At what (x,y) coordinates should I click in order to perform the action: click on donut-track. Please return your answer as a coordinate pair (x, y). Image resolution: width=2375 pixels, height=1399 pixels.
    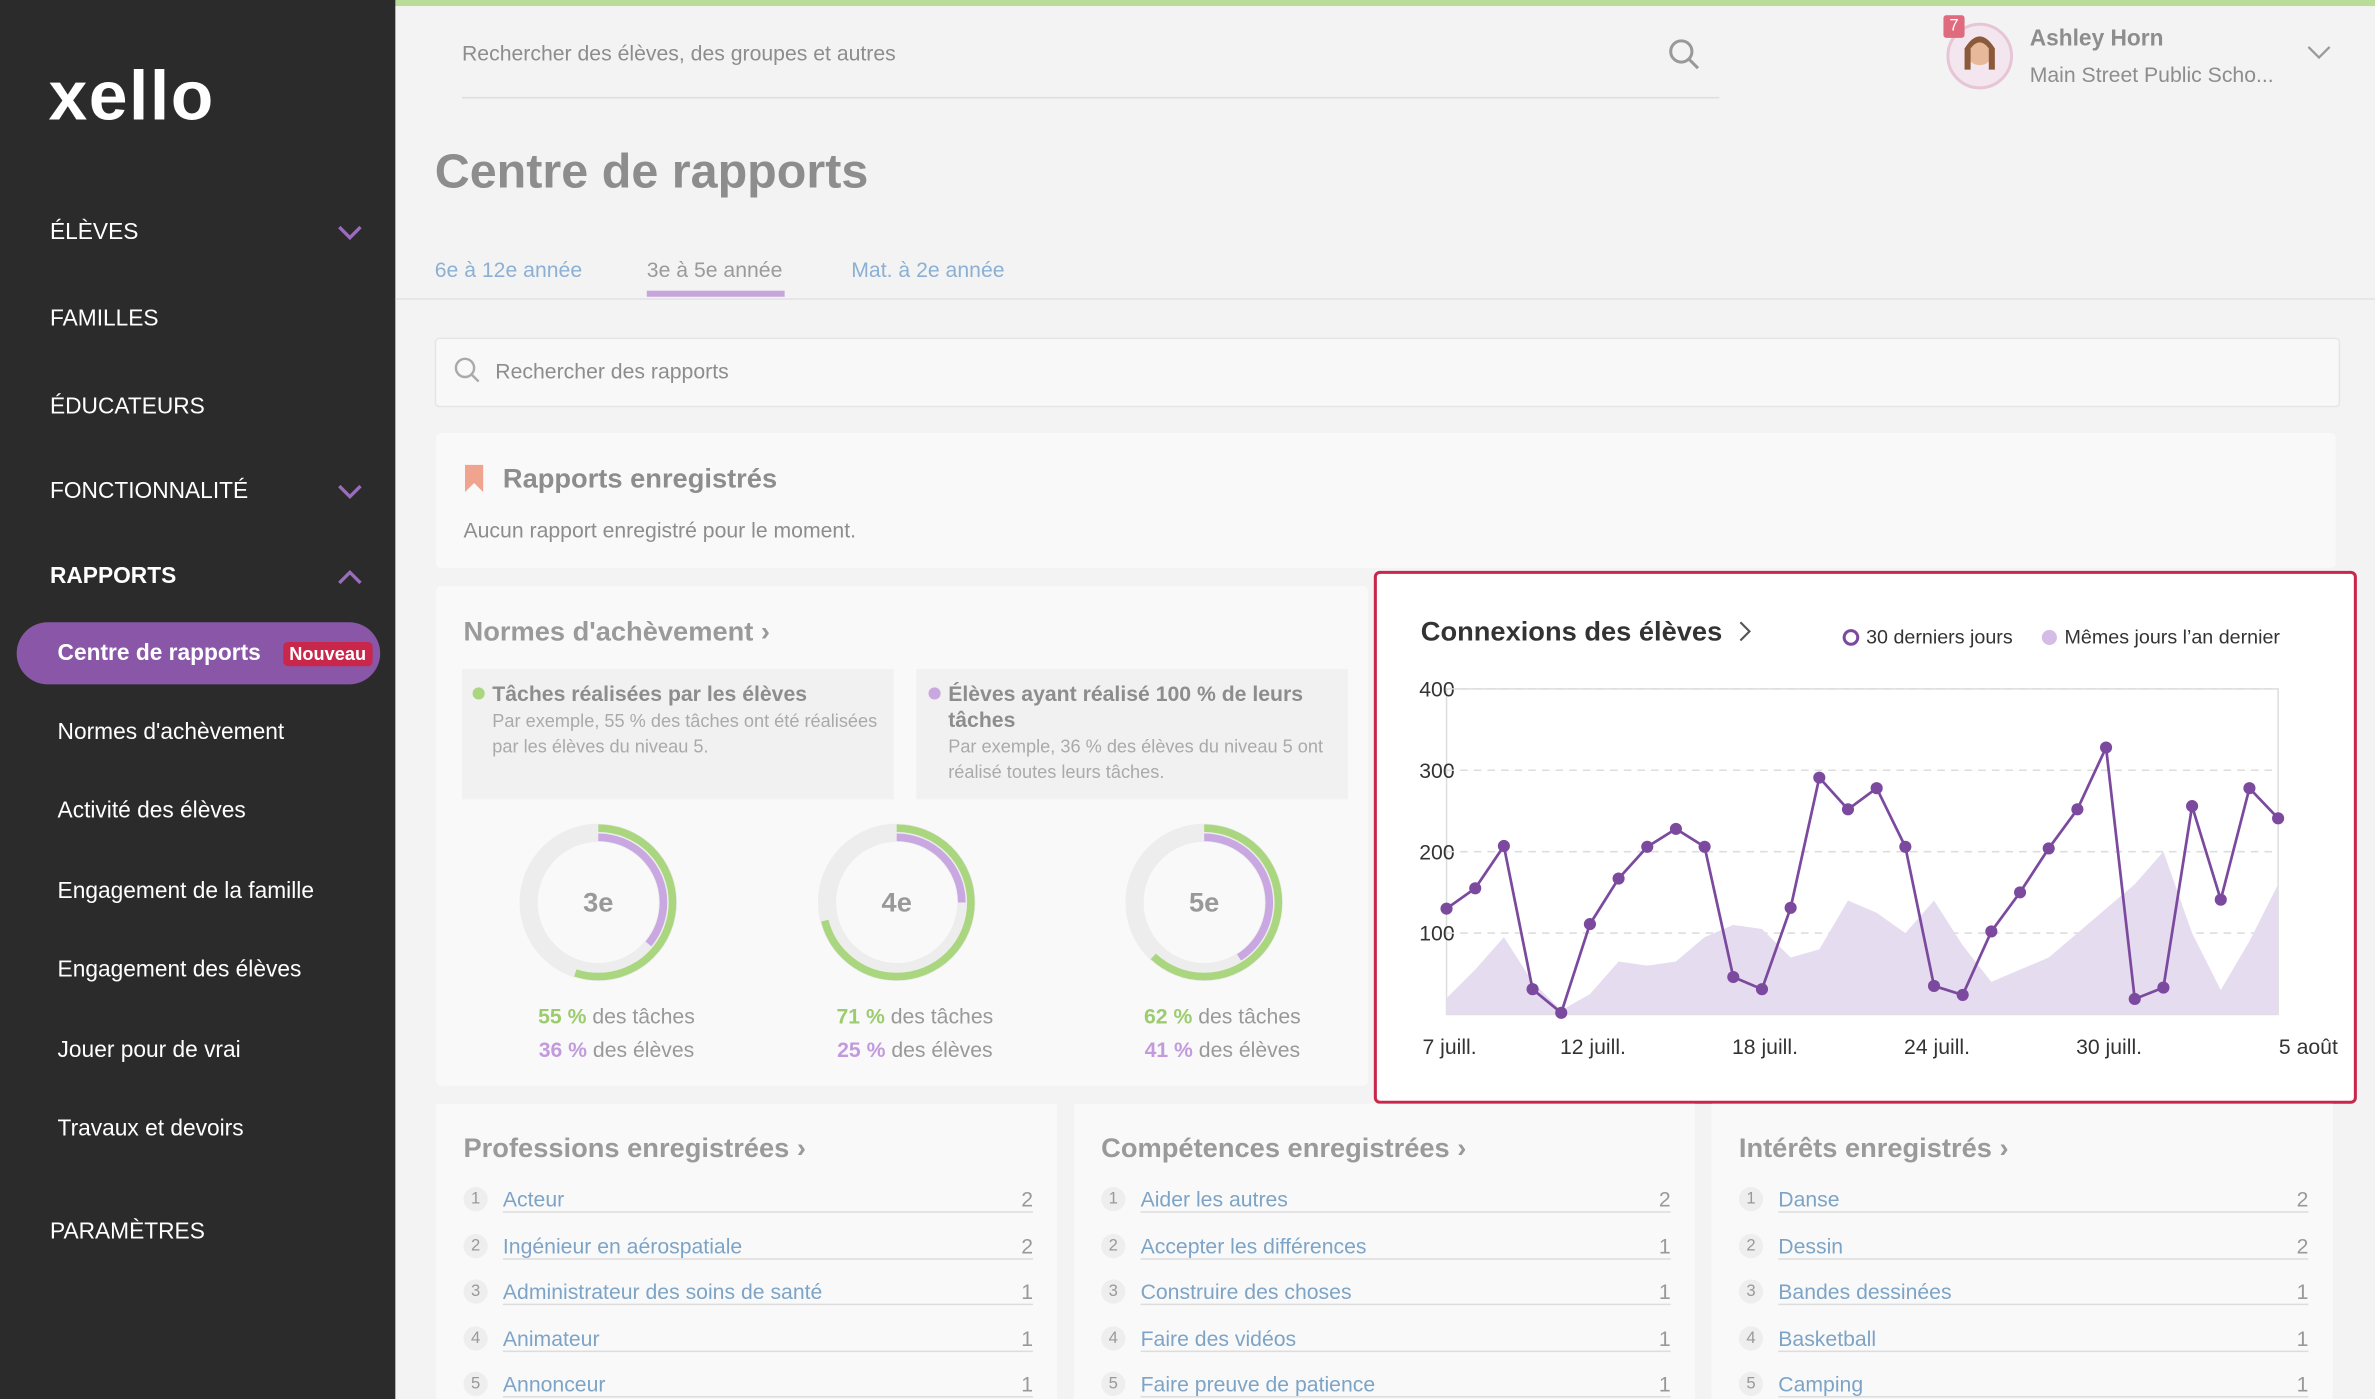
    Looking at the image, I should click on (1204, 902).